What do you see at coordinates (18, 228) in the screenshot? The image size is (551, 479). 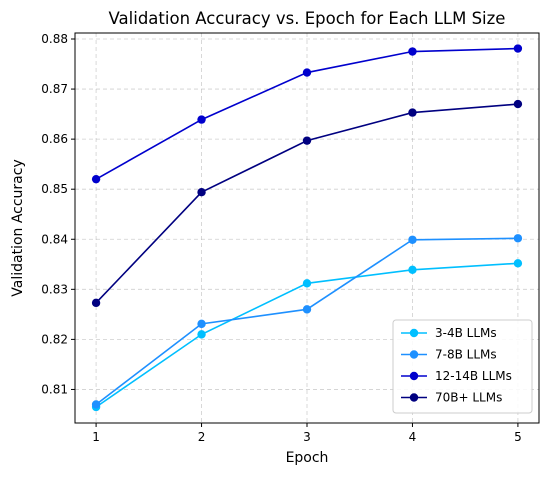 I see `y-axis-label: Validation Accuracy` at bounding box center [18, 228].